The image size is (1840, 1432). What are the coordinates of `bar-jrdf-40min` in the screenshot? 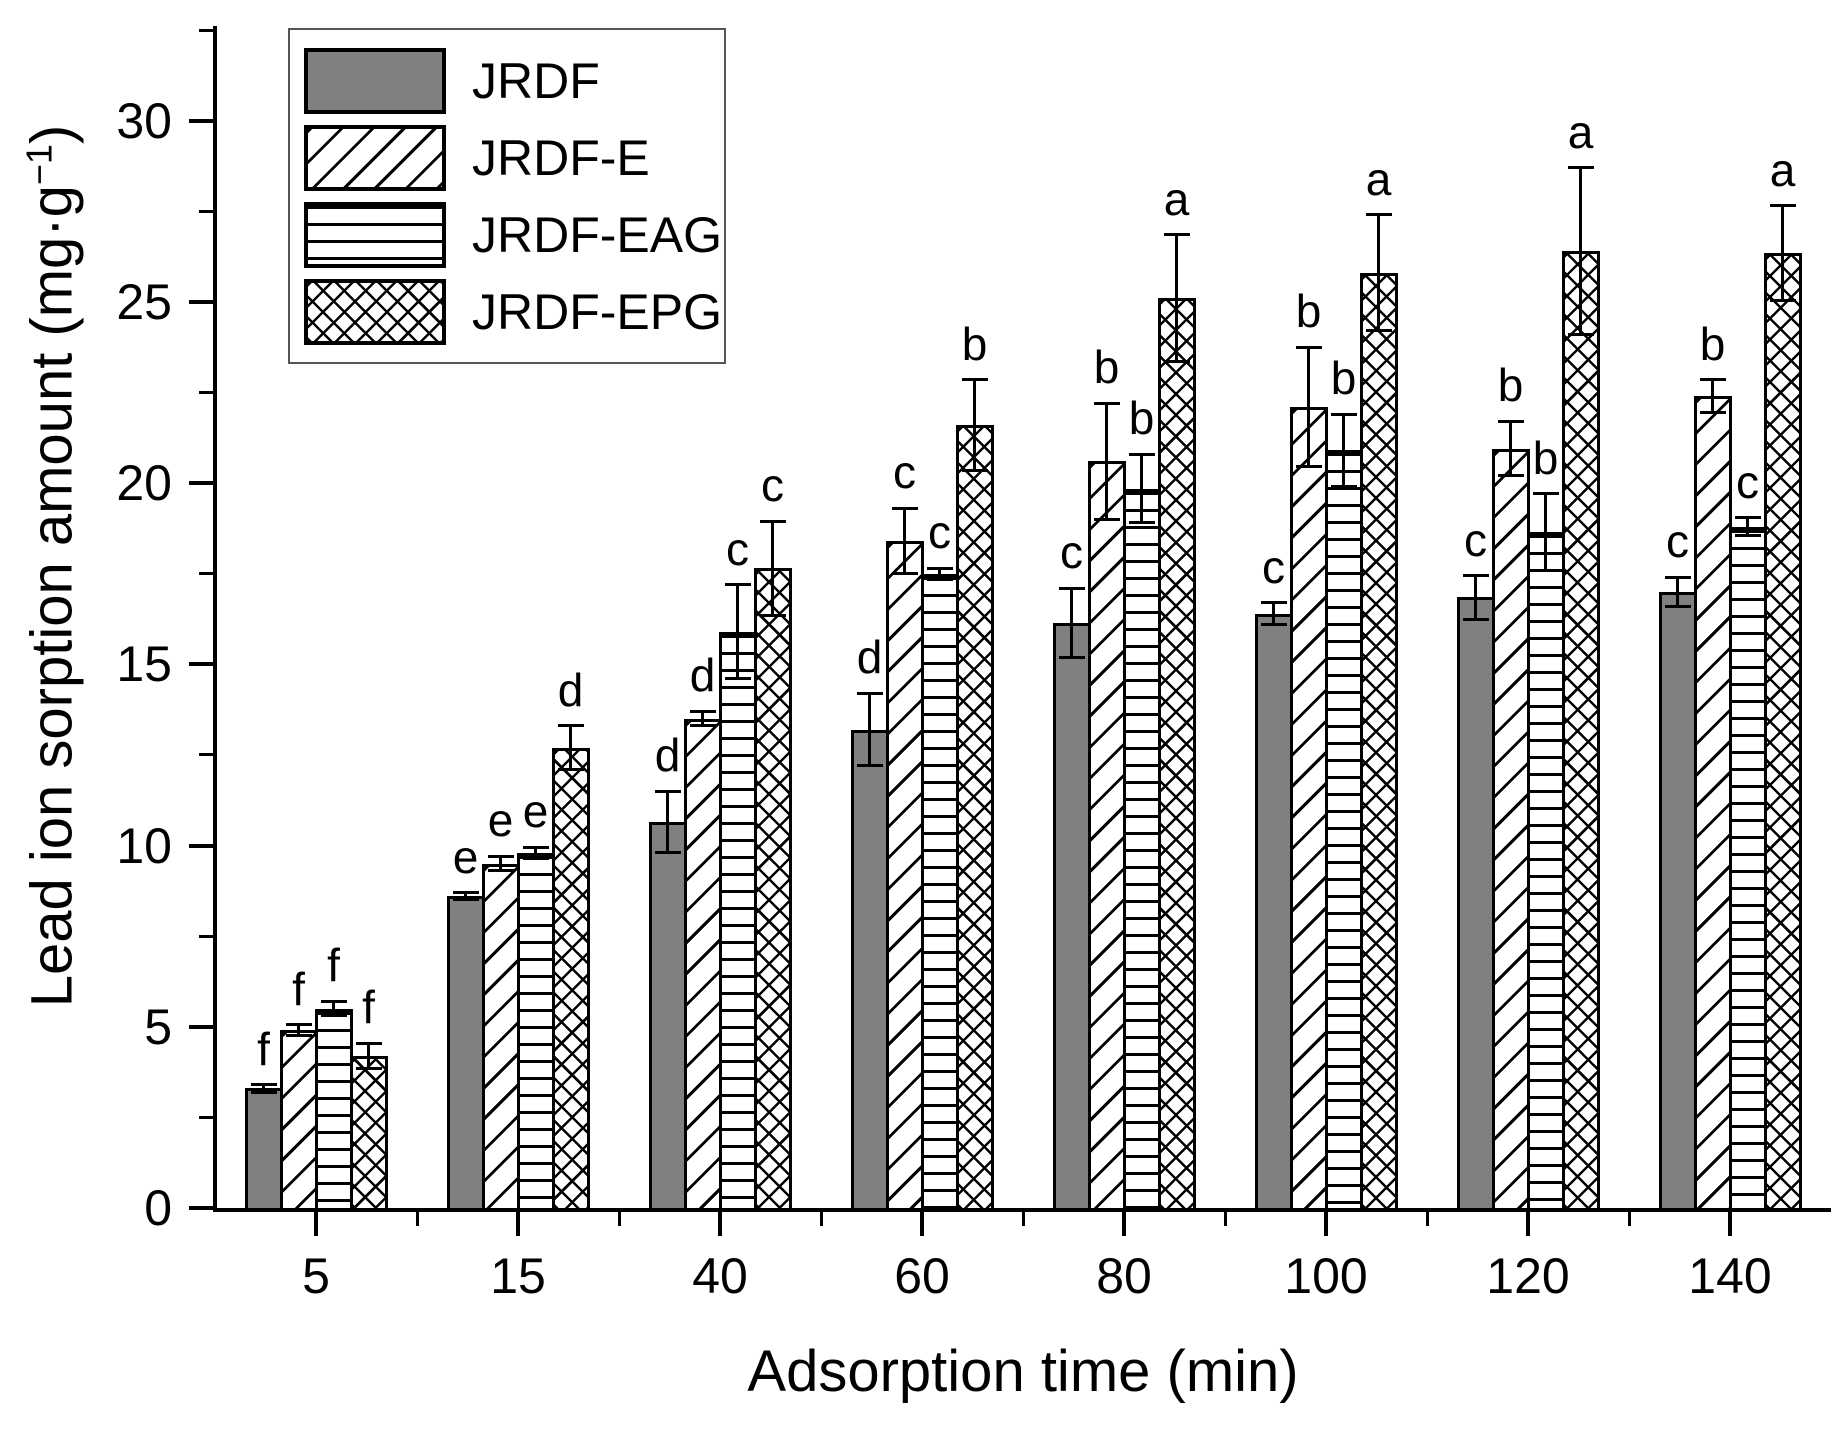 It's located at (667, 1016).